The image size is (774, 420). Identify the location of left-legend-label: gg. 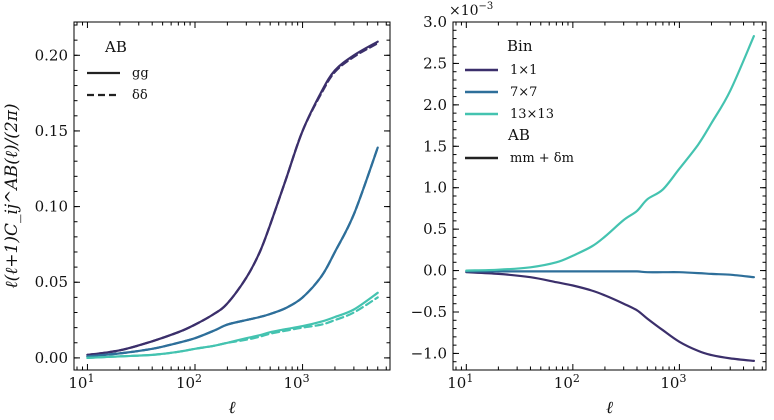
(140, 73).